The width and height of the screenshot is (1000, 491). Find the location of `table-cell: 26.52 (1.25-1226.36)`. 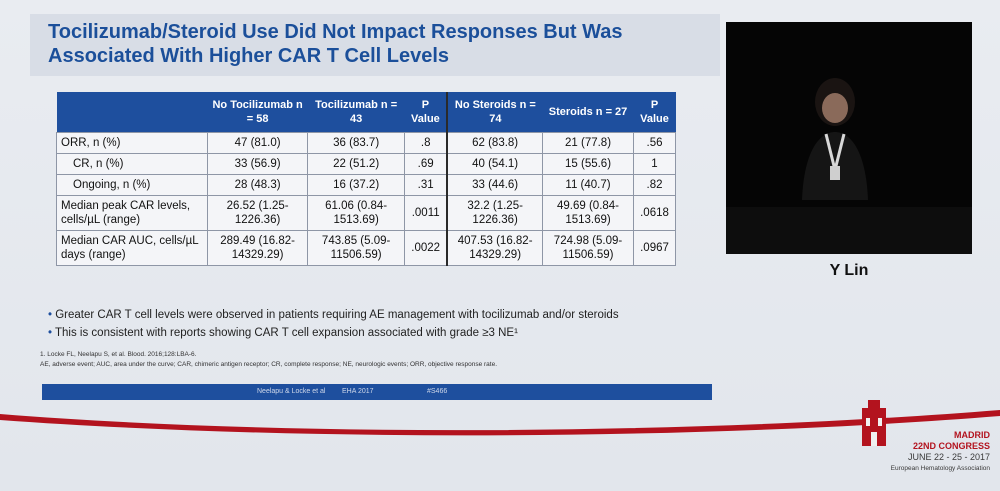

table-cell: 26.52 (1.25-1226.36) is located at coordinates (257, 213).